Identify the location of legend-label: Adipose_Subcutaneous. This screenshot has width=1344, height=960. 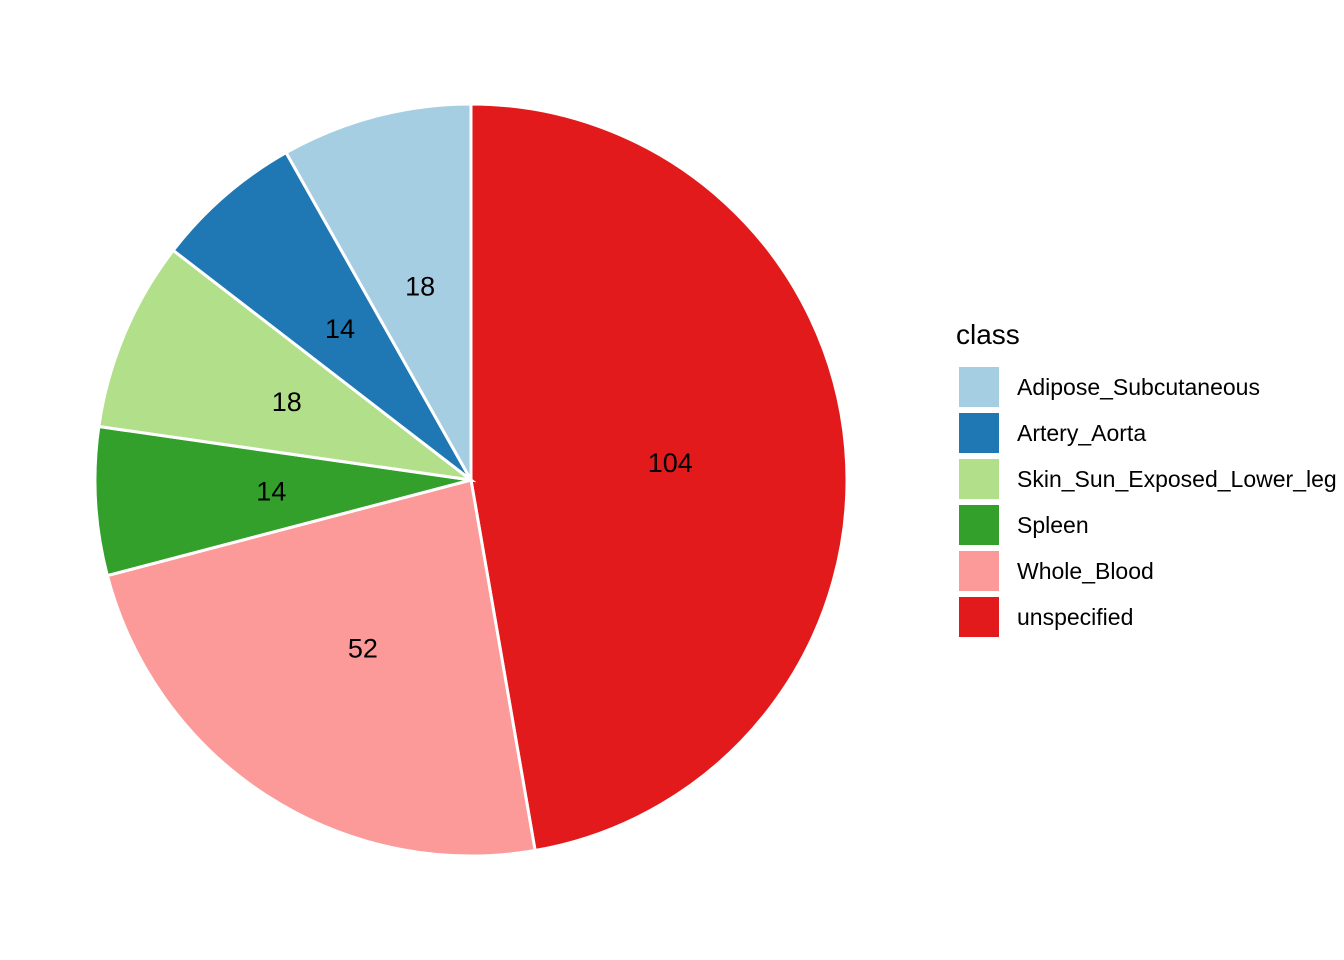
(1138, 387).